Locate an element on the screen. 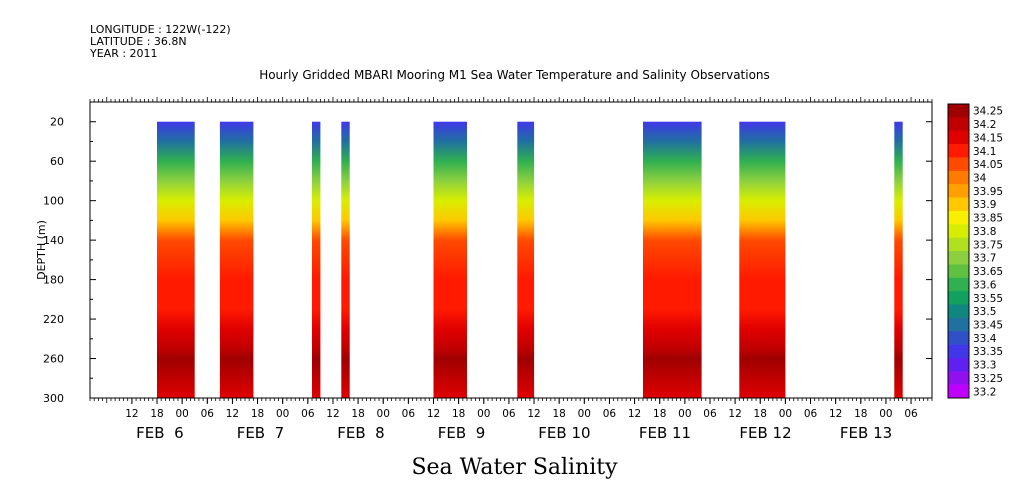 This screenshot has width=1009, height=504. y-tick-label: 180 is located at coordinates (53, 280).